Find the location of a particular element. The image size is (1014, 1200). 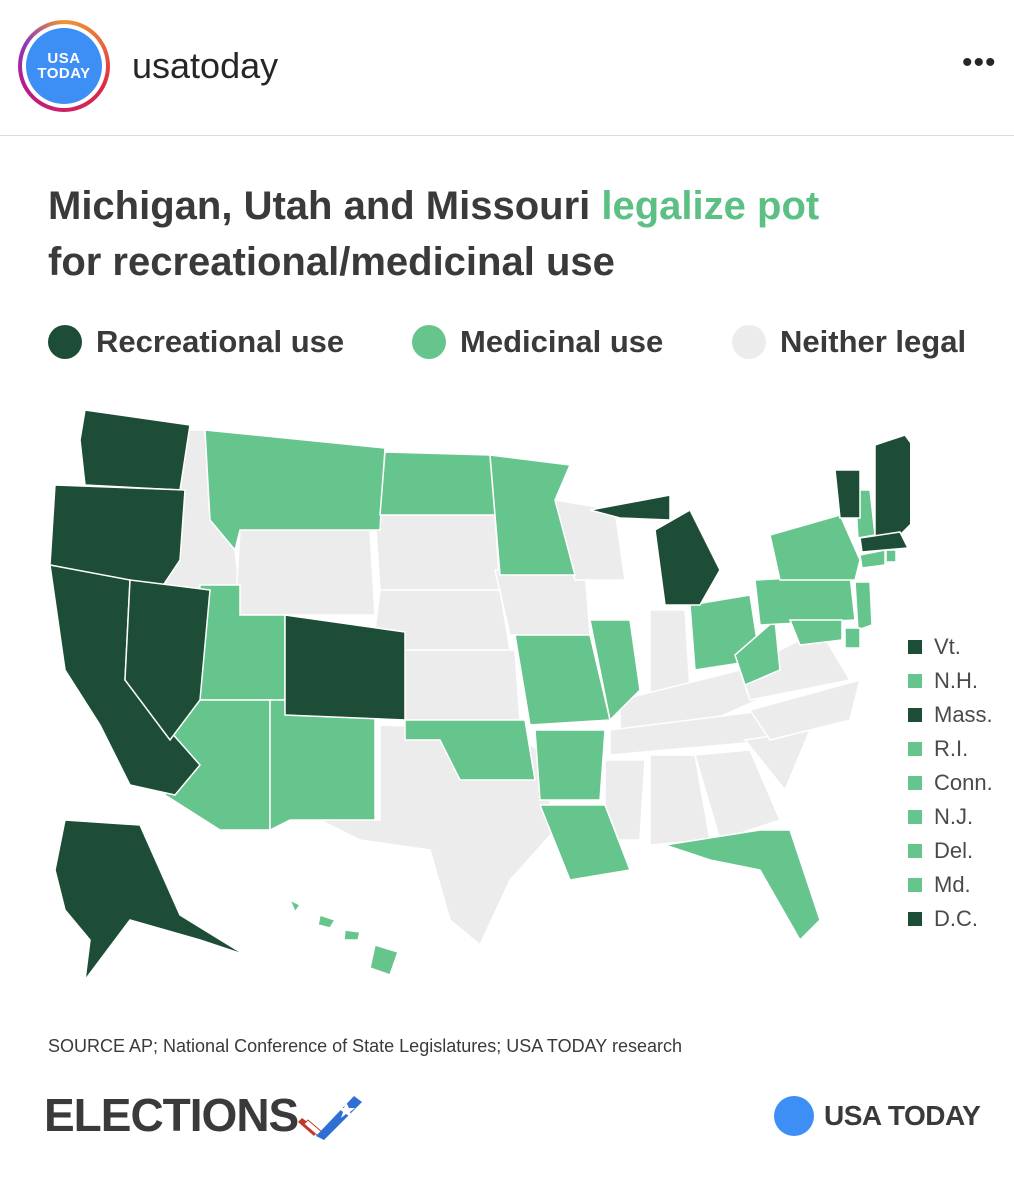

legend-label-neither: Neither legal is located at coordinates (873, 341).